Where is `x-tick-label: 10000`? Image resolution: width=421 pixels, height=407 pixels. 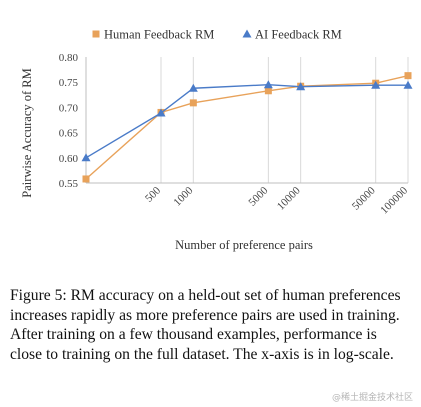 x-tick-label: 10000 is located at coordinates (289, 198).